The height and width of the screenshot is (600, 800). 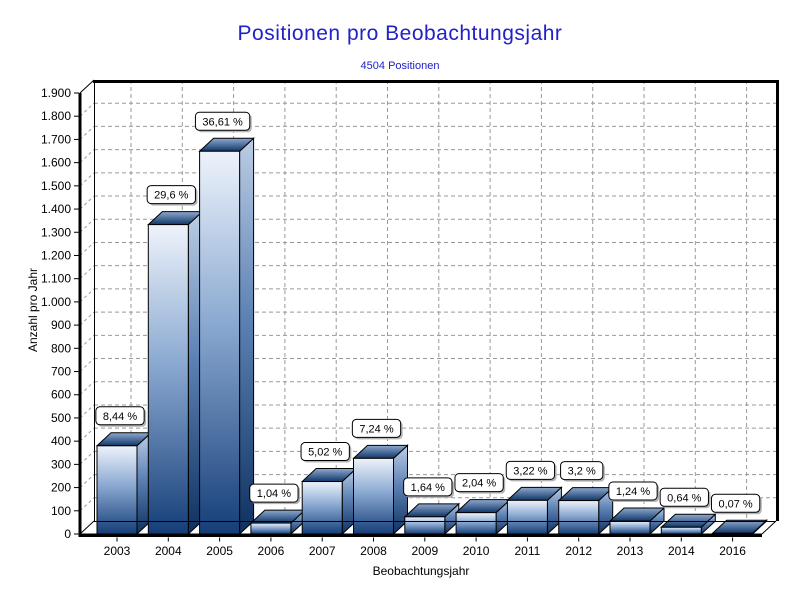 I want to click on value-label-text: 1,64 %, so click(x=428, y=488).